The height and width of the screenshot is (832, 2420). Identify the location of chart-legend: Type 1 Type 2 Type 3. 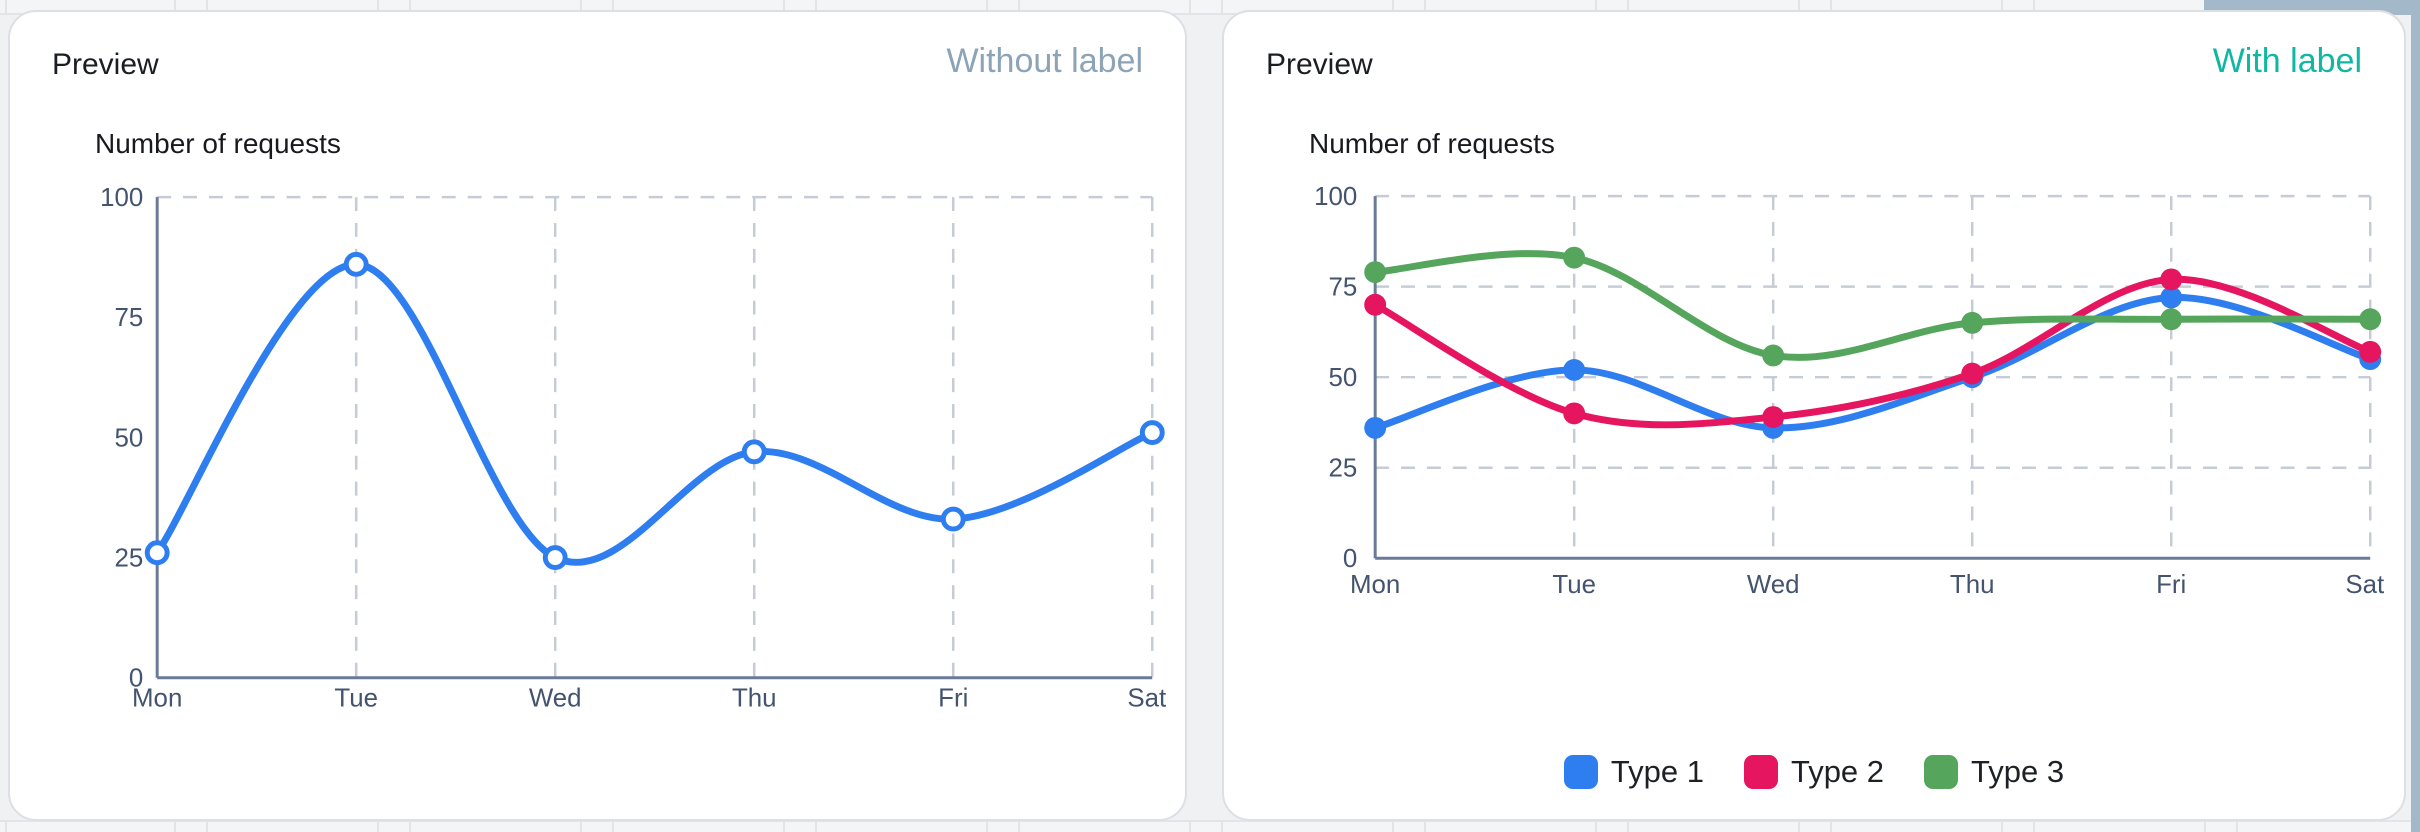
(1814, 772).